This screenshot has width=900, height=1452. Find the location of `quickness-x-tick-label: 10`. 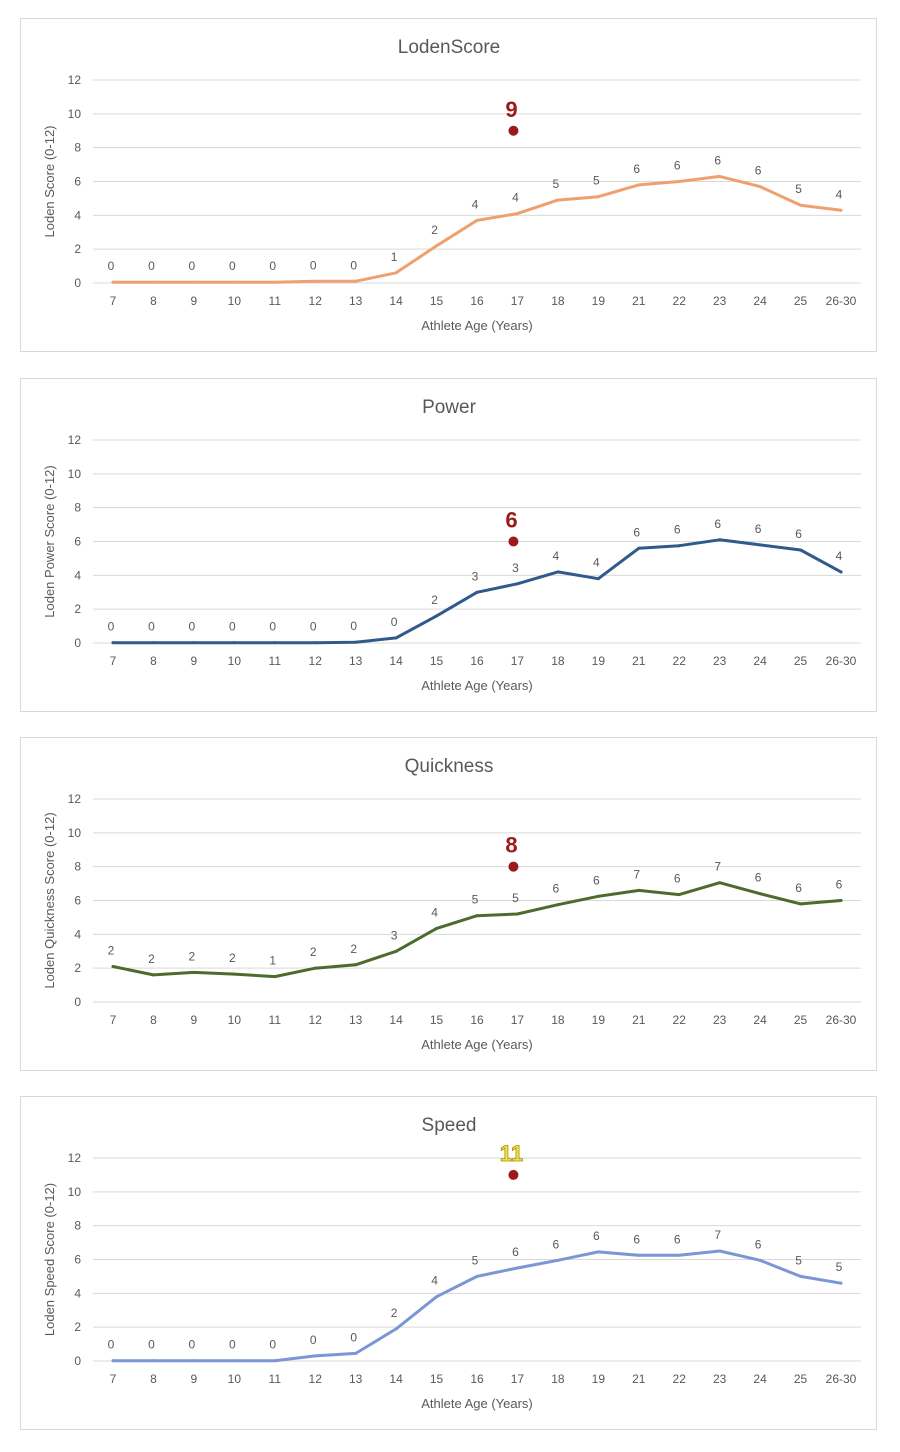

quickness-x-tick-label: 10 is located at coordinates (235, 1020).